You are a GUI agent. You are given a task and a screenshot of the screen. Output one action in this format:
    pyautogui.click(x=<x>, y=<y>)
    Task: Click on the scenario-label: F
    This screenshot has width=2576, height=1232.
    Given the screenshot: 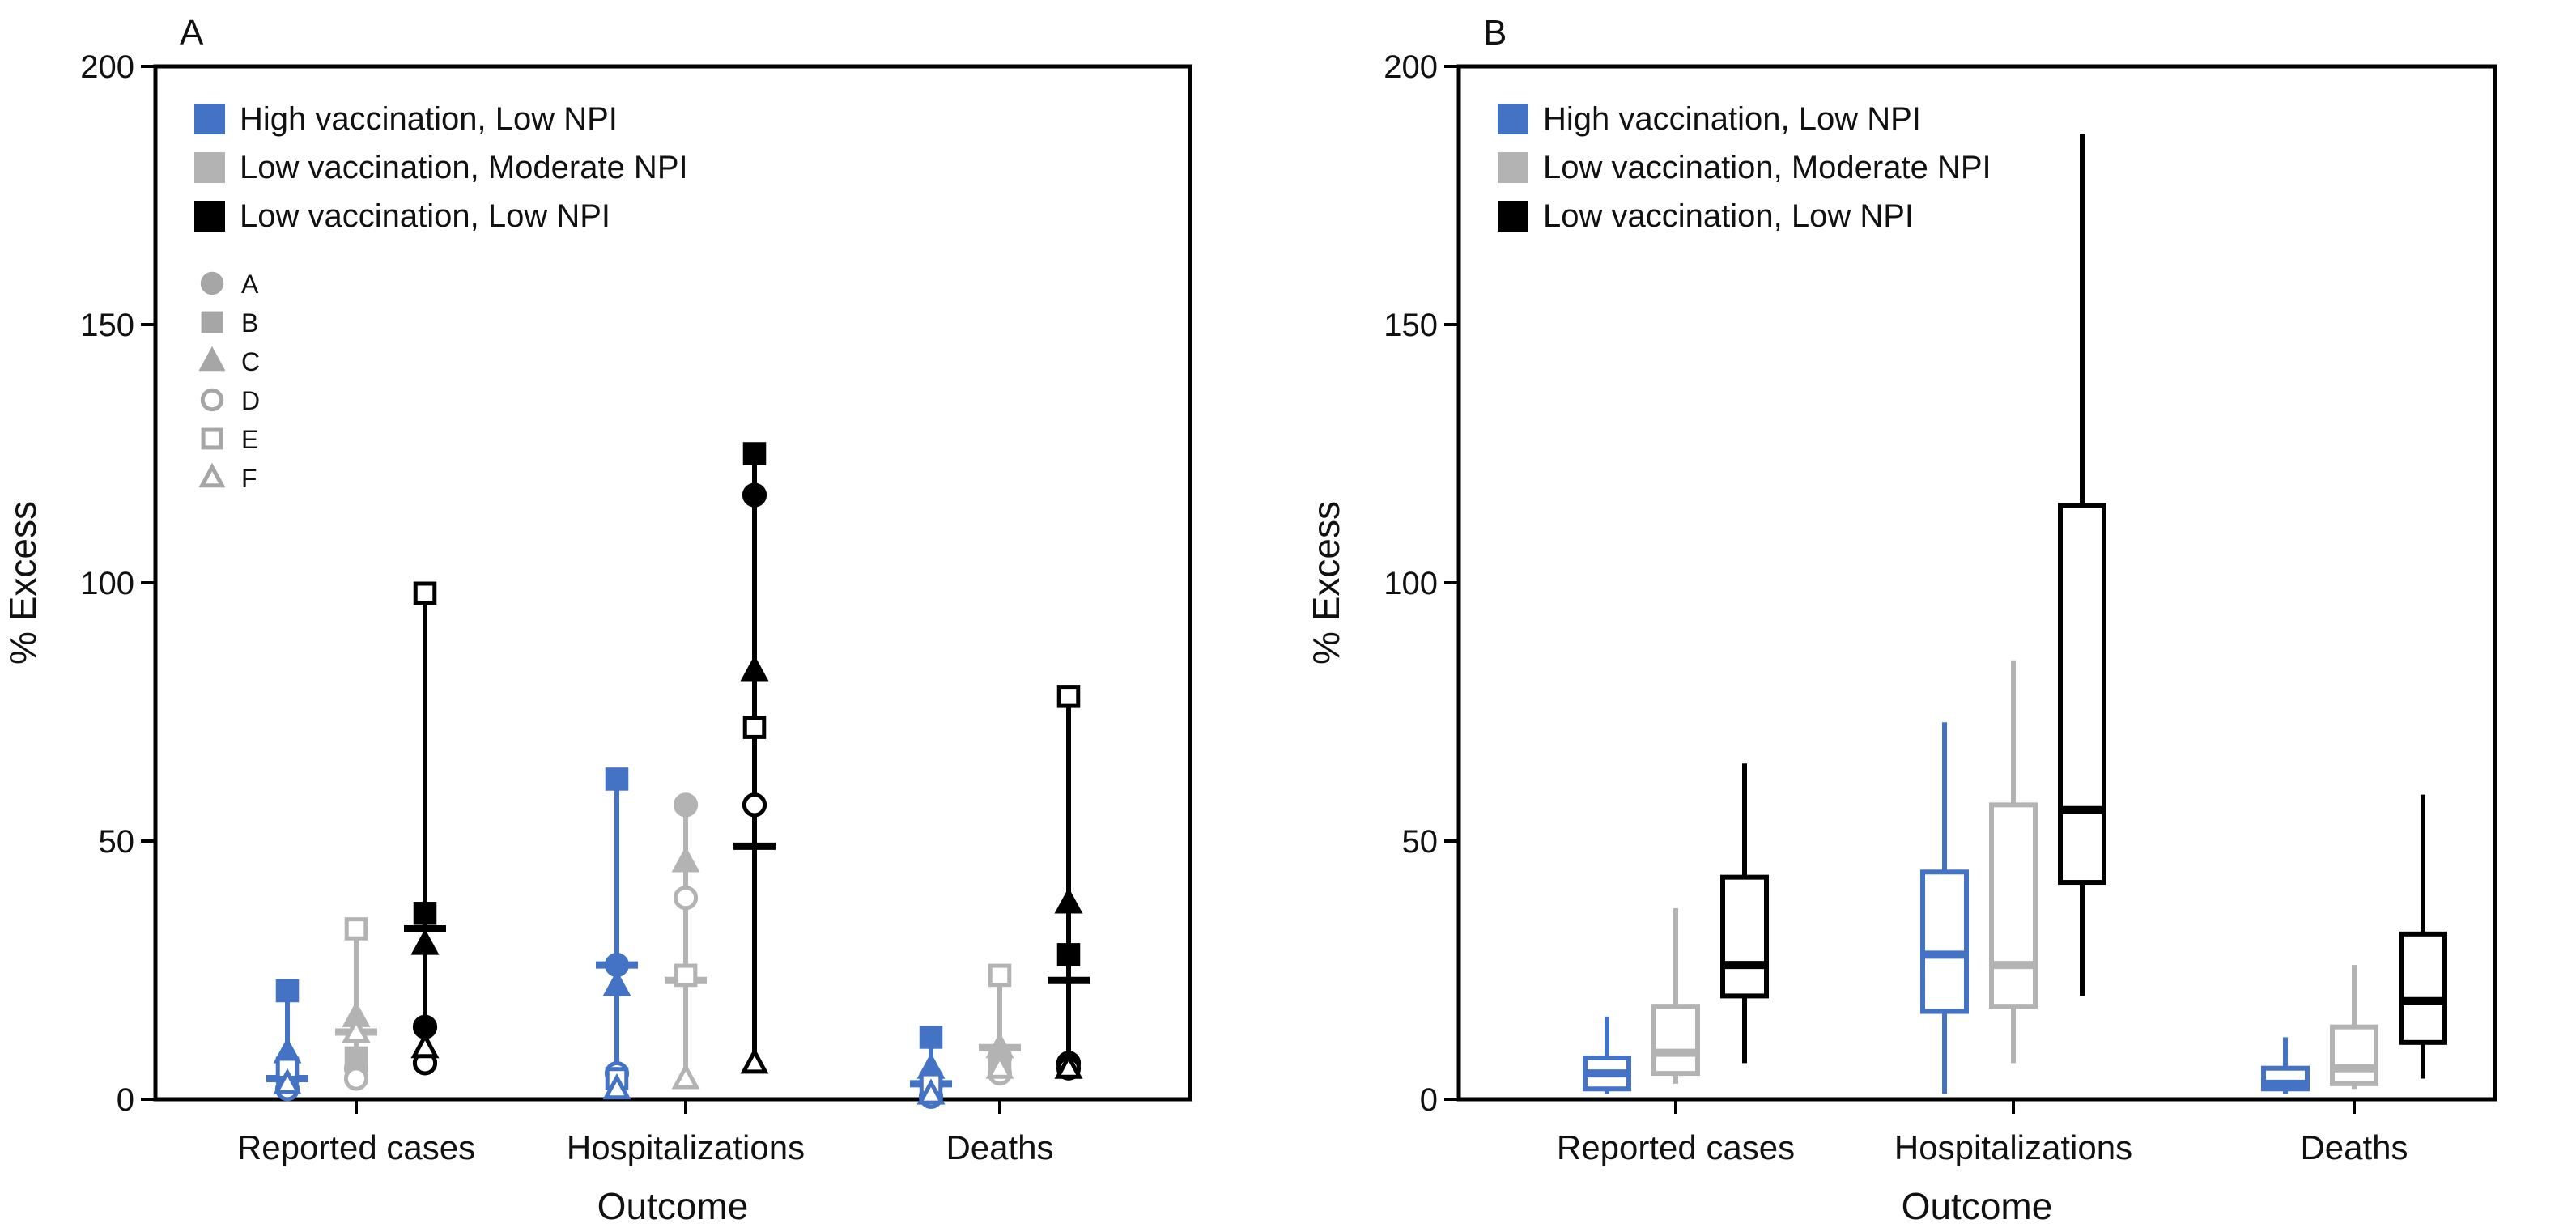 What is the action you would take?
    pyautogui.click(x=249, y=479)
    